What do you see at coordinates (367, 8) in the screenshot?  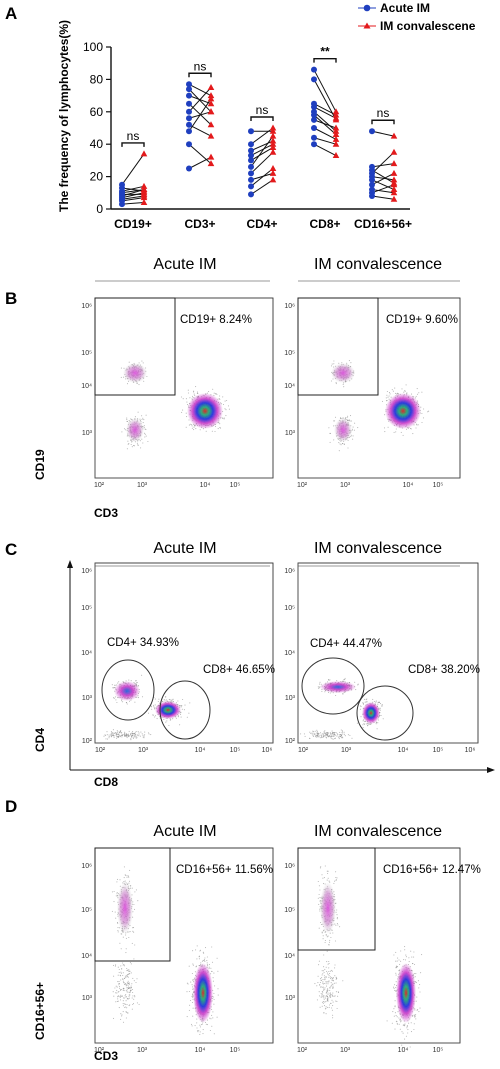 I see `legend-acute-marker` at bounding box center [367, 8].